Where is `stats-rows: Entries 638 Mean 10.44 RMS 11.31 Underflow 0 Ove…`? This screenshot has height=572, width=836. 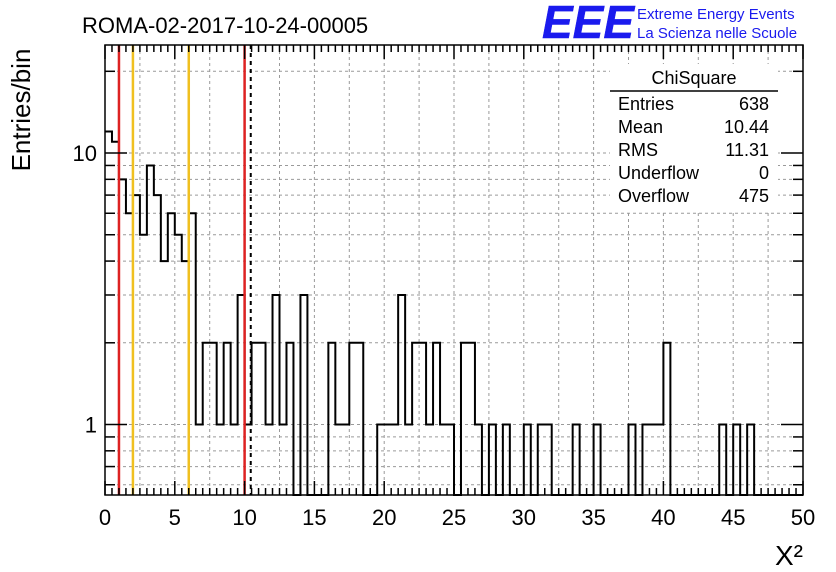
stats-rows: Entries 638 Mean 10.44 RMS 11.31 Underflow 0 Ove… is located at coordinates (693, 150).